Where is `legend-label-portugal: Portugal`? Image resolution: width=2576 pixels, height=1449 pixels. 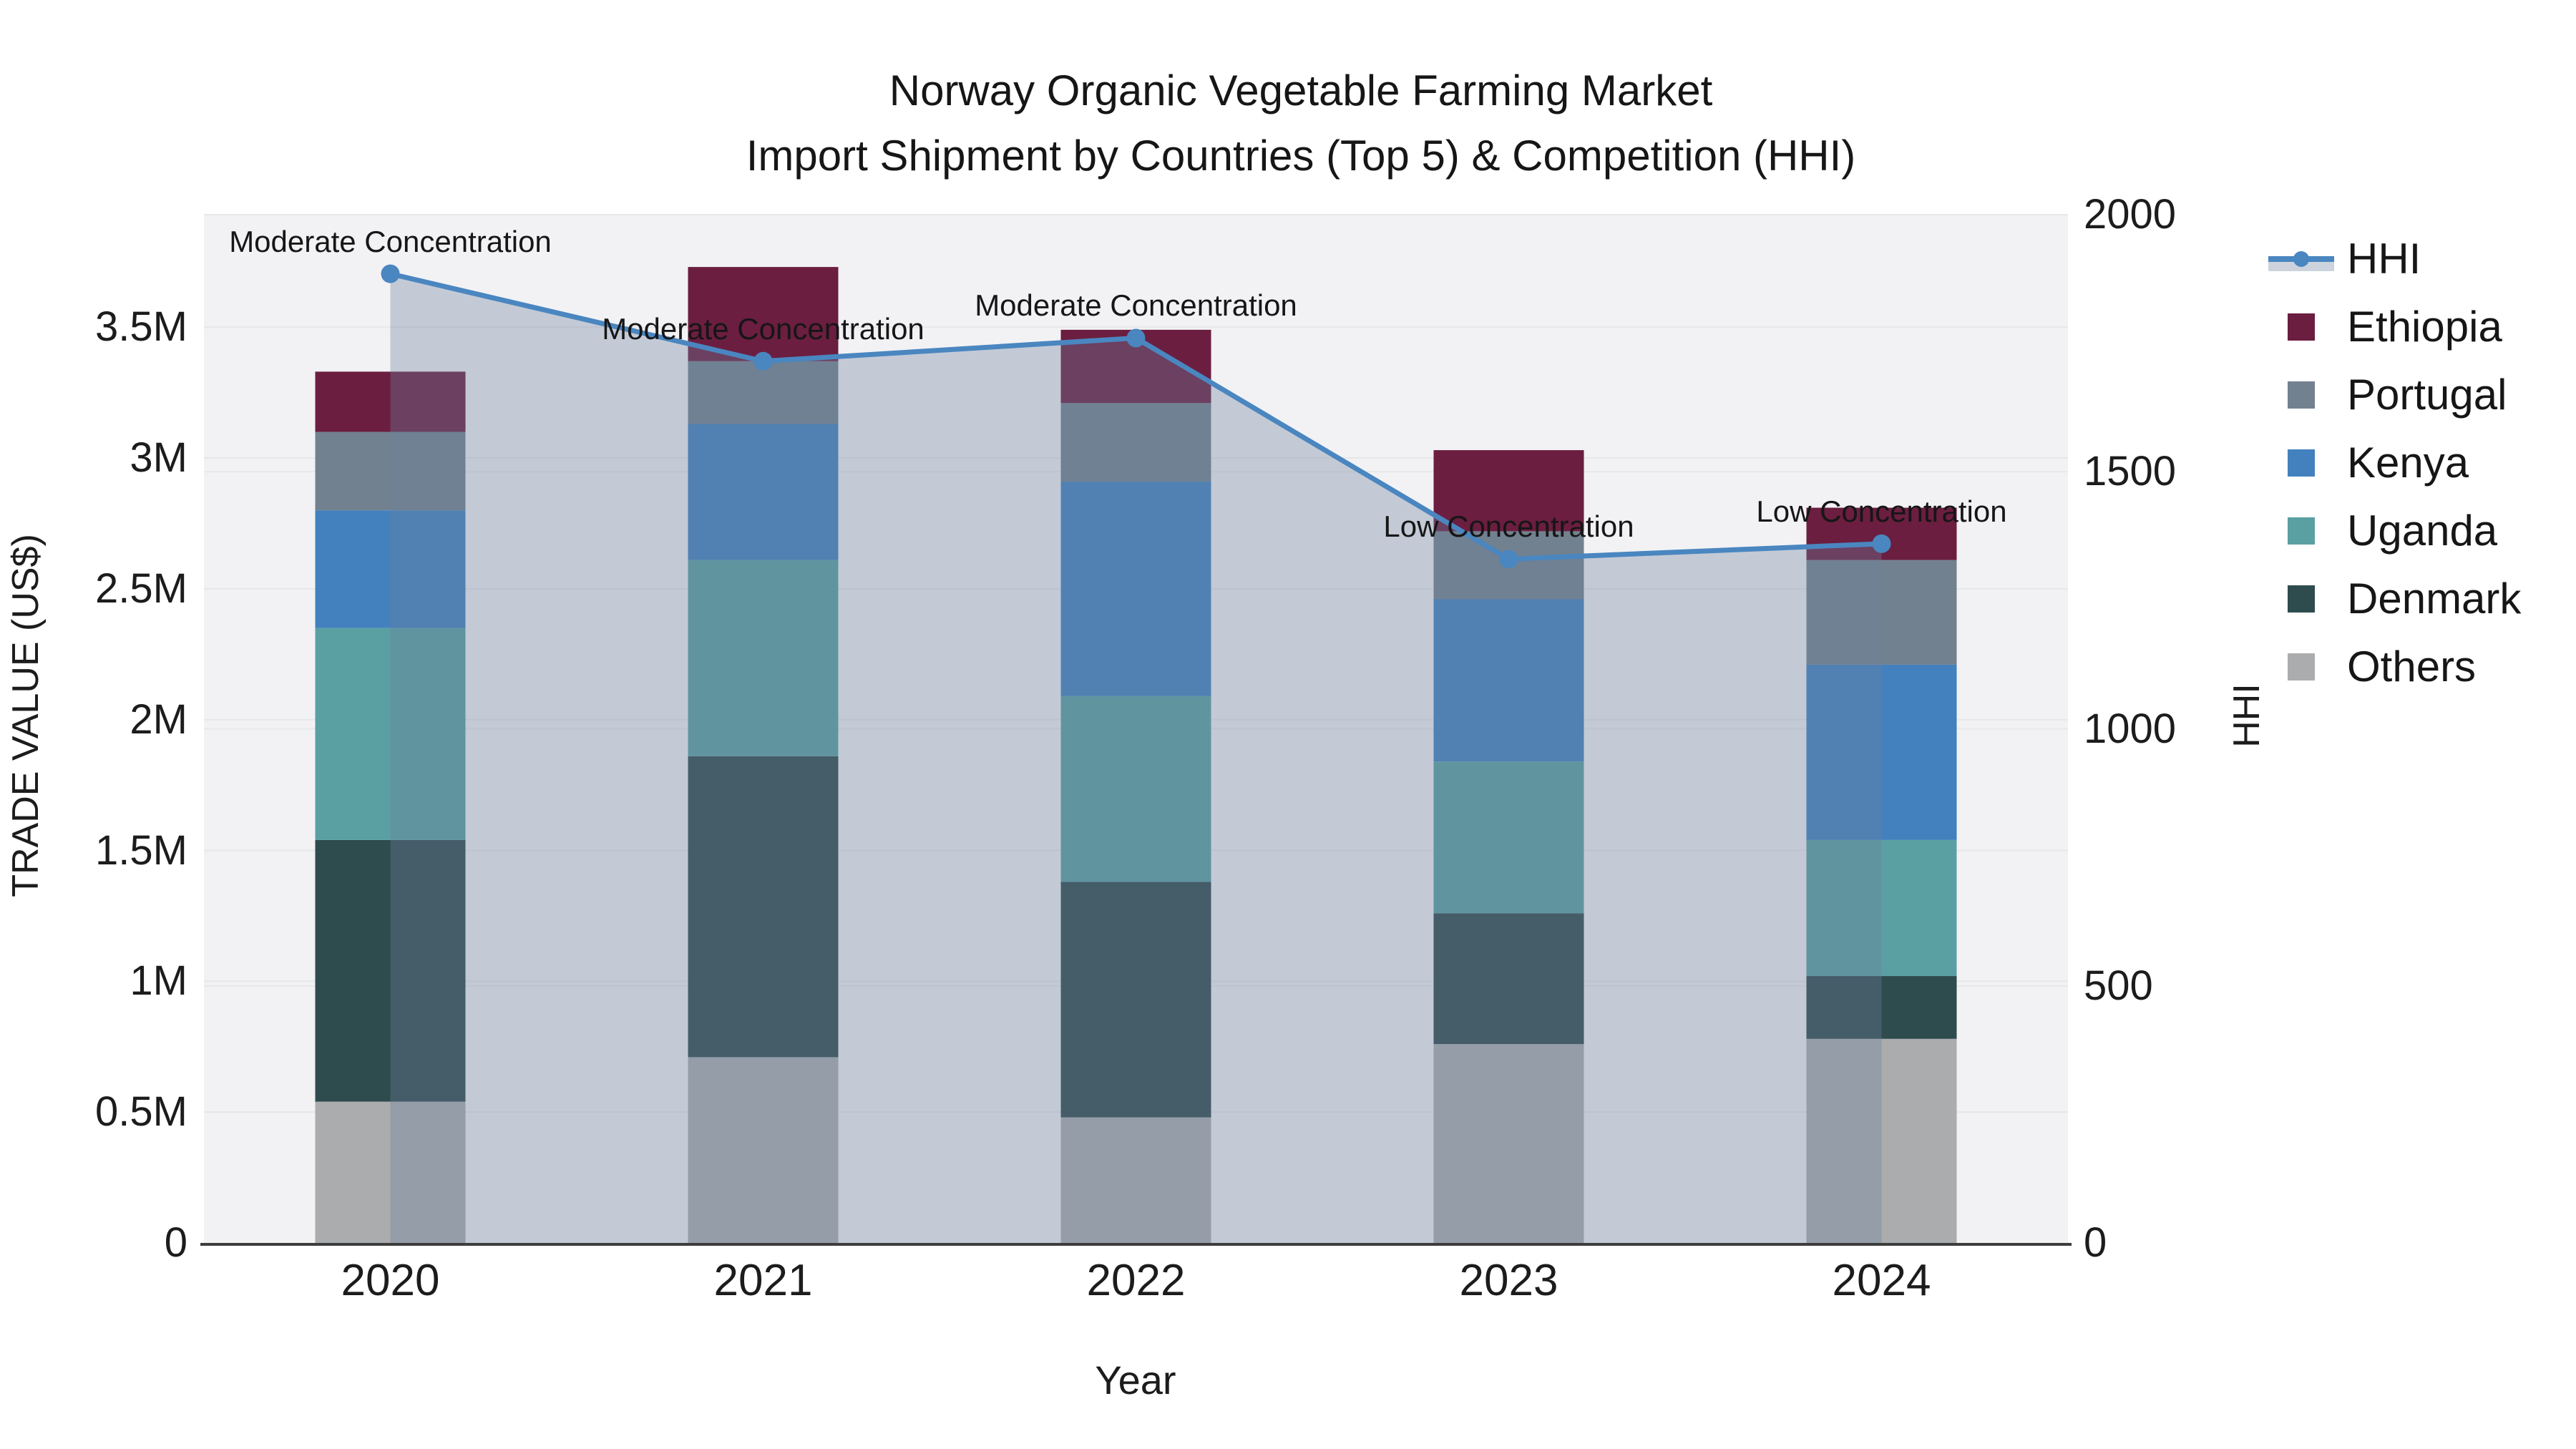
legend-label-portugal: Portugal is located at coordinates (2427, 395).